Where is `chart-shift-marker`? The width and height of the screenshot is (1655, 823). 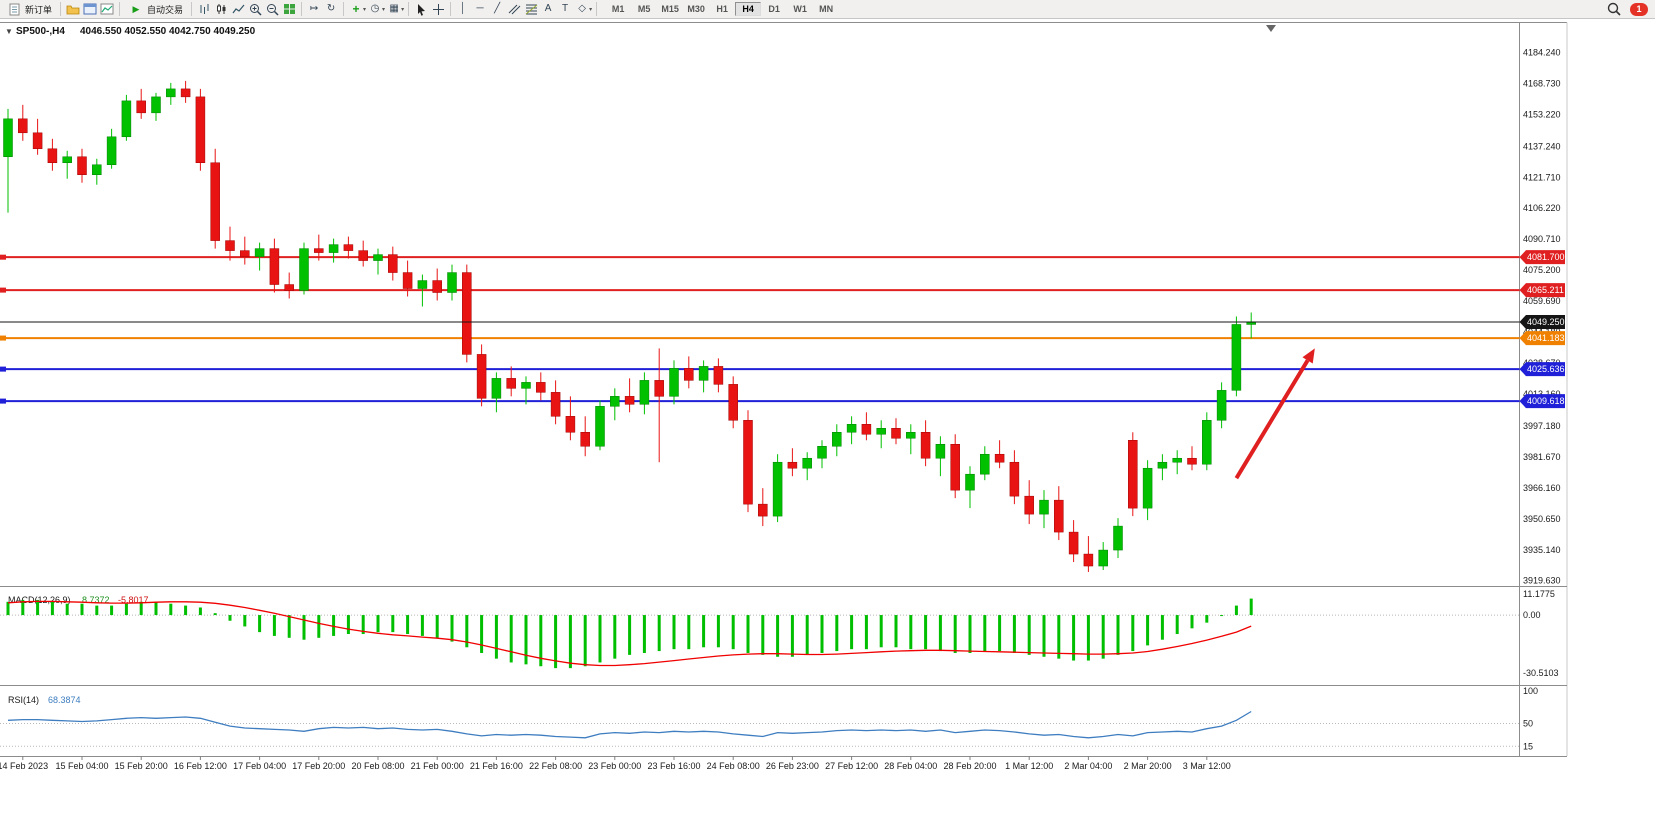
chart-shift-marker is located at coordinates (1271, 28).